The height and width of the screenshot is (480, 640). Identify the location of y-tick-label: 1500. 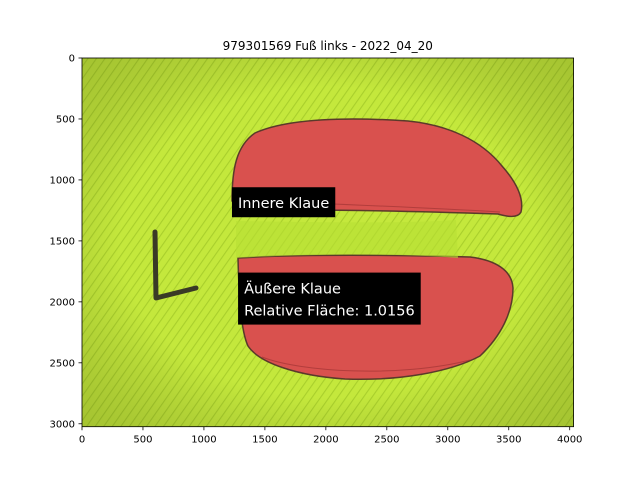
(62, 241).